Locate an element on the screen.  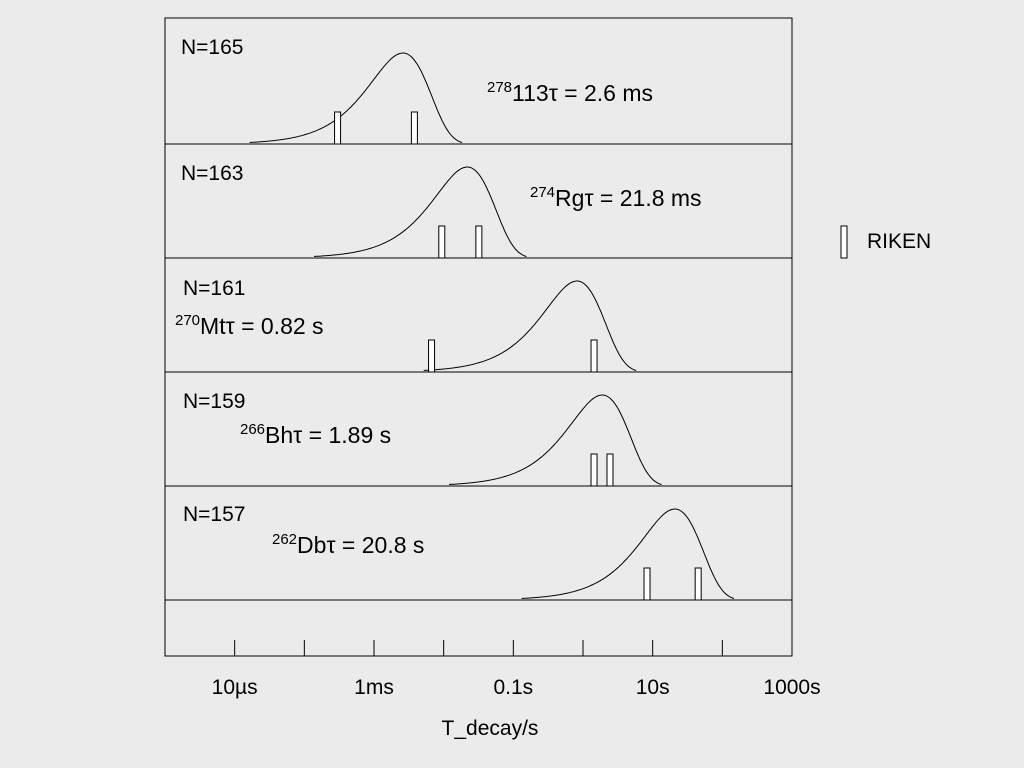
tau-label: τ = 2.6 ms is located at coordinates (601, 93).